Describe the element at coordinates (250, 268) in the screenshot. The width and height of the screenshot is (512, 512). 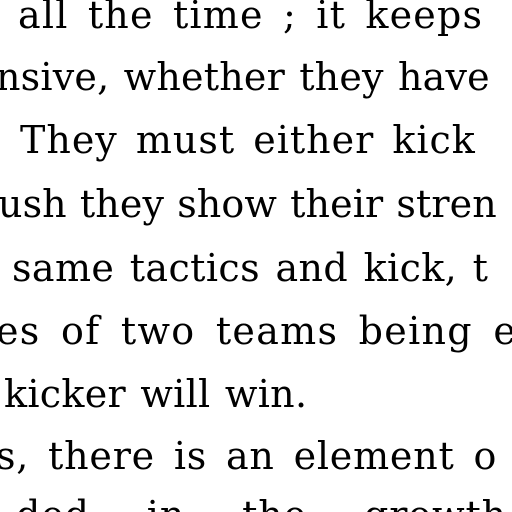
I see `text-line-5: same tactics and kick, t` at that location.